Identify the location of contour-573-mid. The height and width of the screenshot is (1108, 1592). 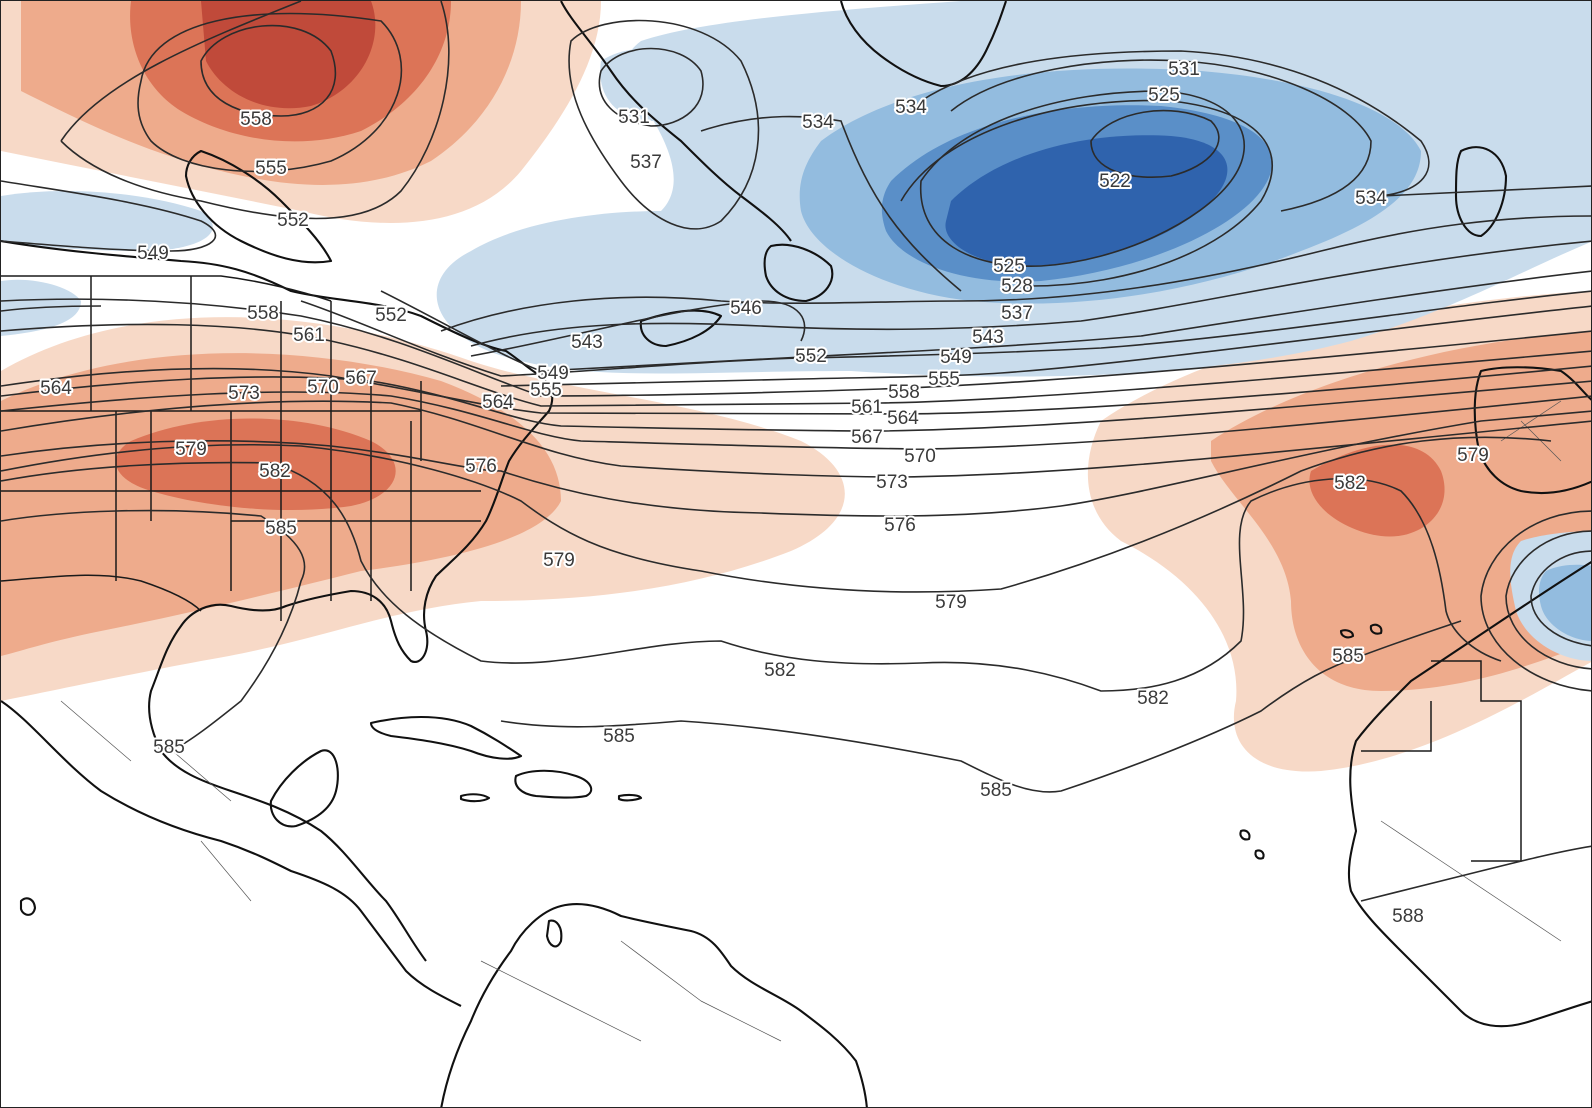
(796, 439).